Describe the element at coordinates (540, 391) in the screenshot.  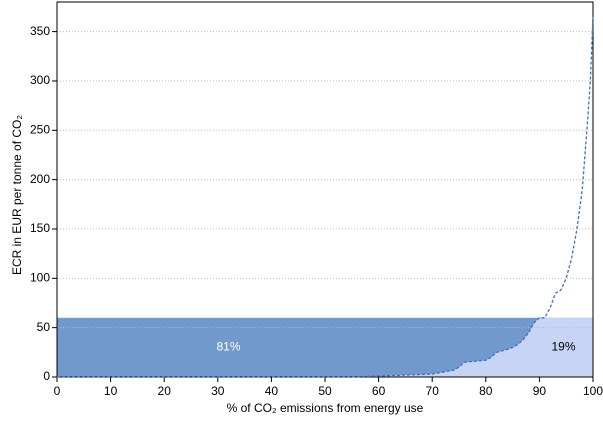
I see `x-tick-label: 90` at that location.